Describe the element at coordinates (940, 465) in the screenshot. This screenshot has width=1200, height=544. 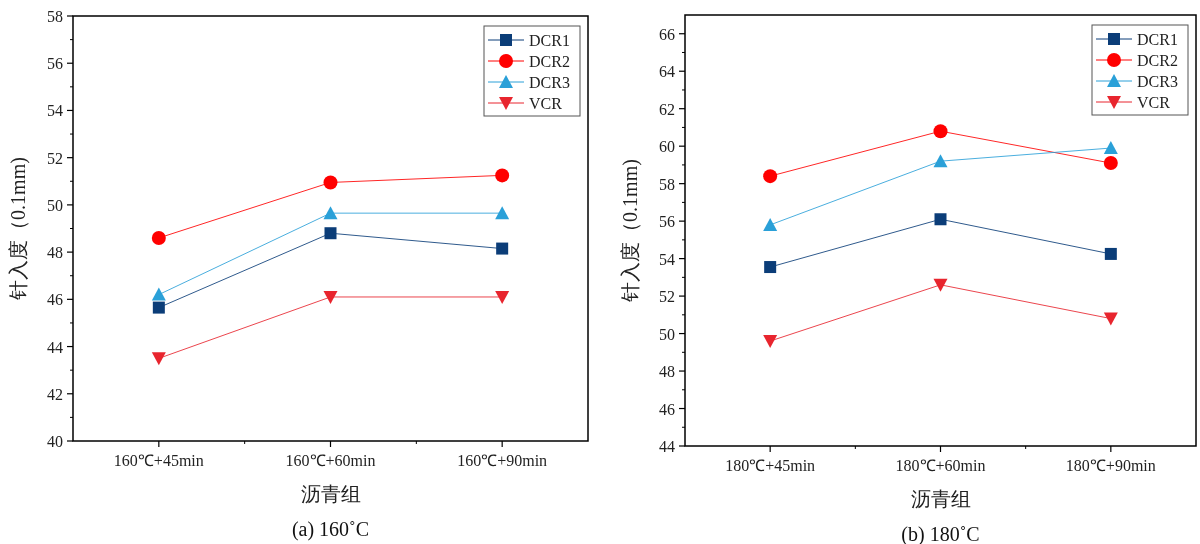
I see `x-tick-label: 180℃+60min` at that location.